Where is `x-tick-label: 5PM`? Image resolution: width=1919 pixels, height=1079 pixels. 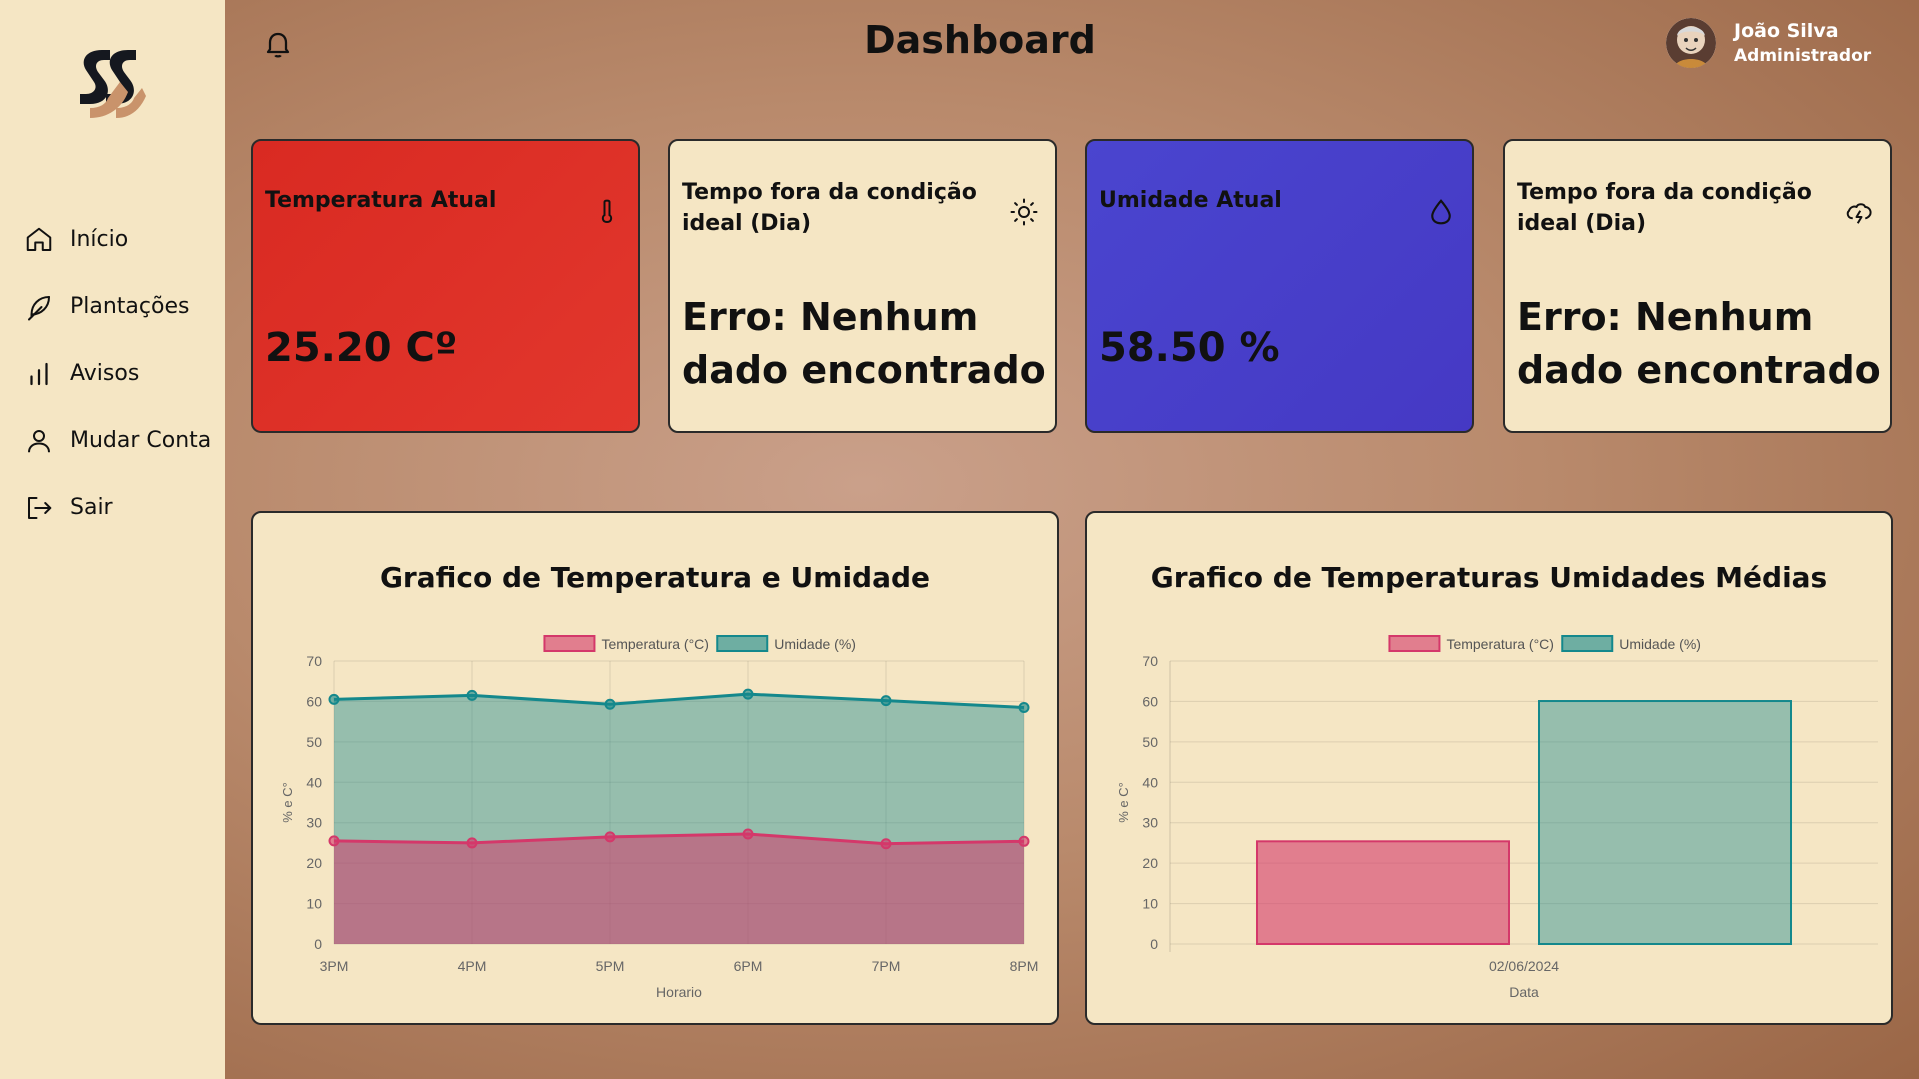
x-tick-label: 5PM is located at coordinates (610, 966).